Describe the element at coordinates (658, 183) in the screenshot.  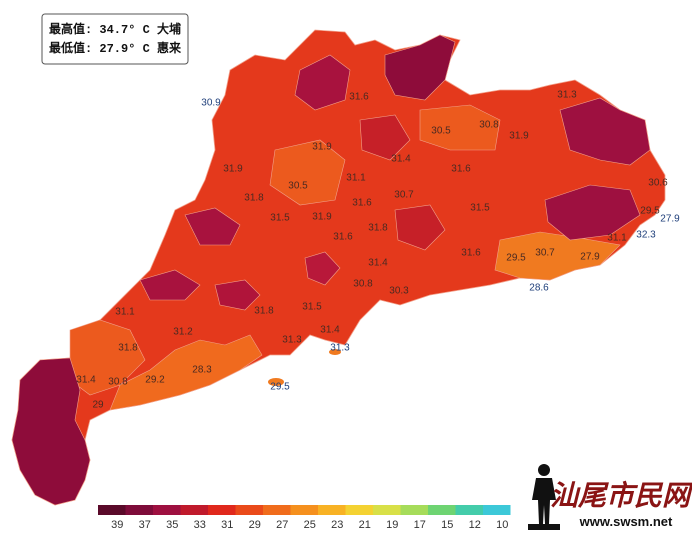
I see `station-label: 30.6` at that location.